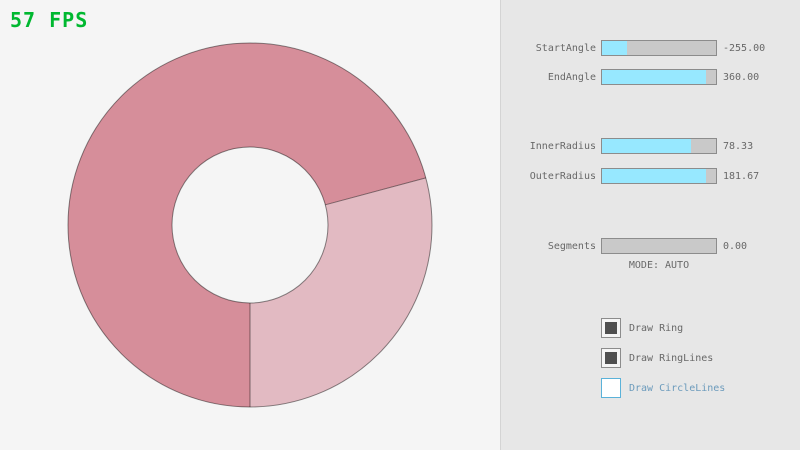 This screenshot has width=800, height=450. I want to click on segments-value: 0.00, so click(735, 246).